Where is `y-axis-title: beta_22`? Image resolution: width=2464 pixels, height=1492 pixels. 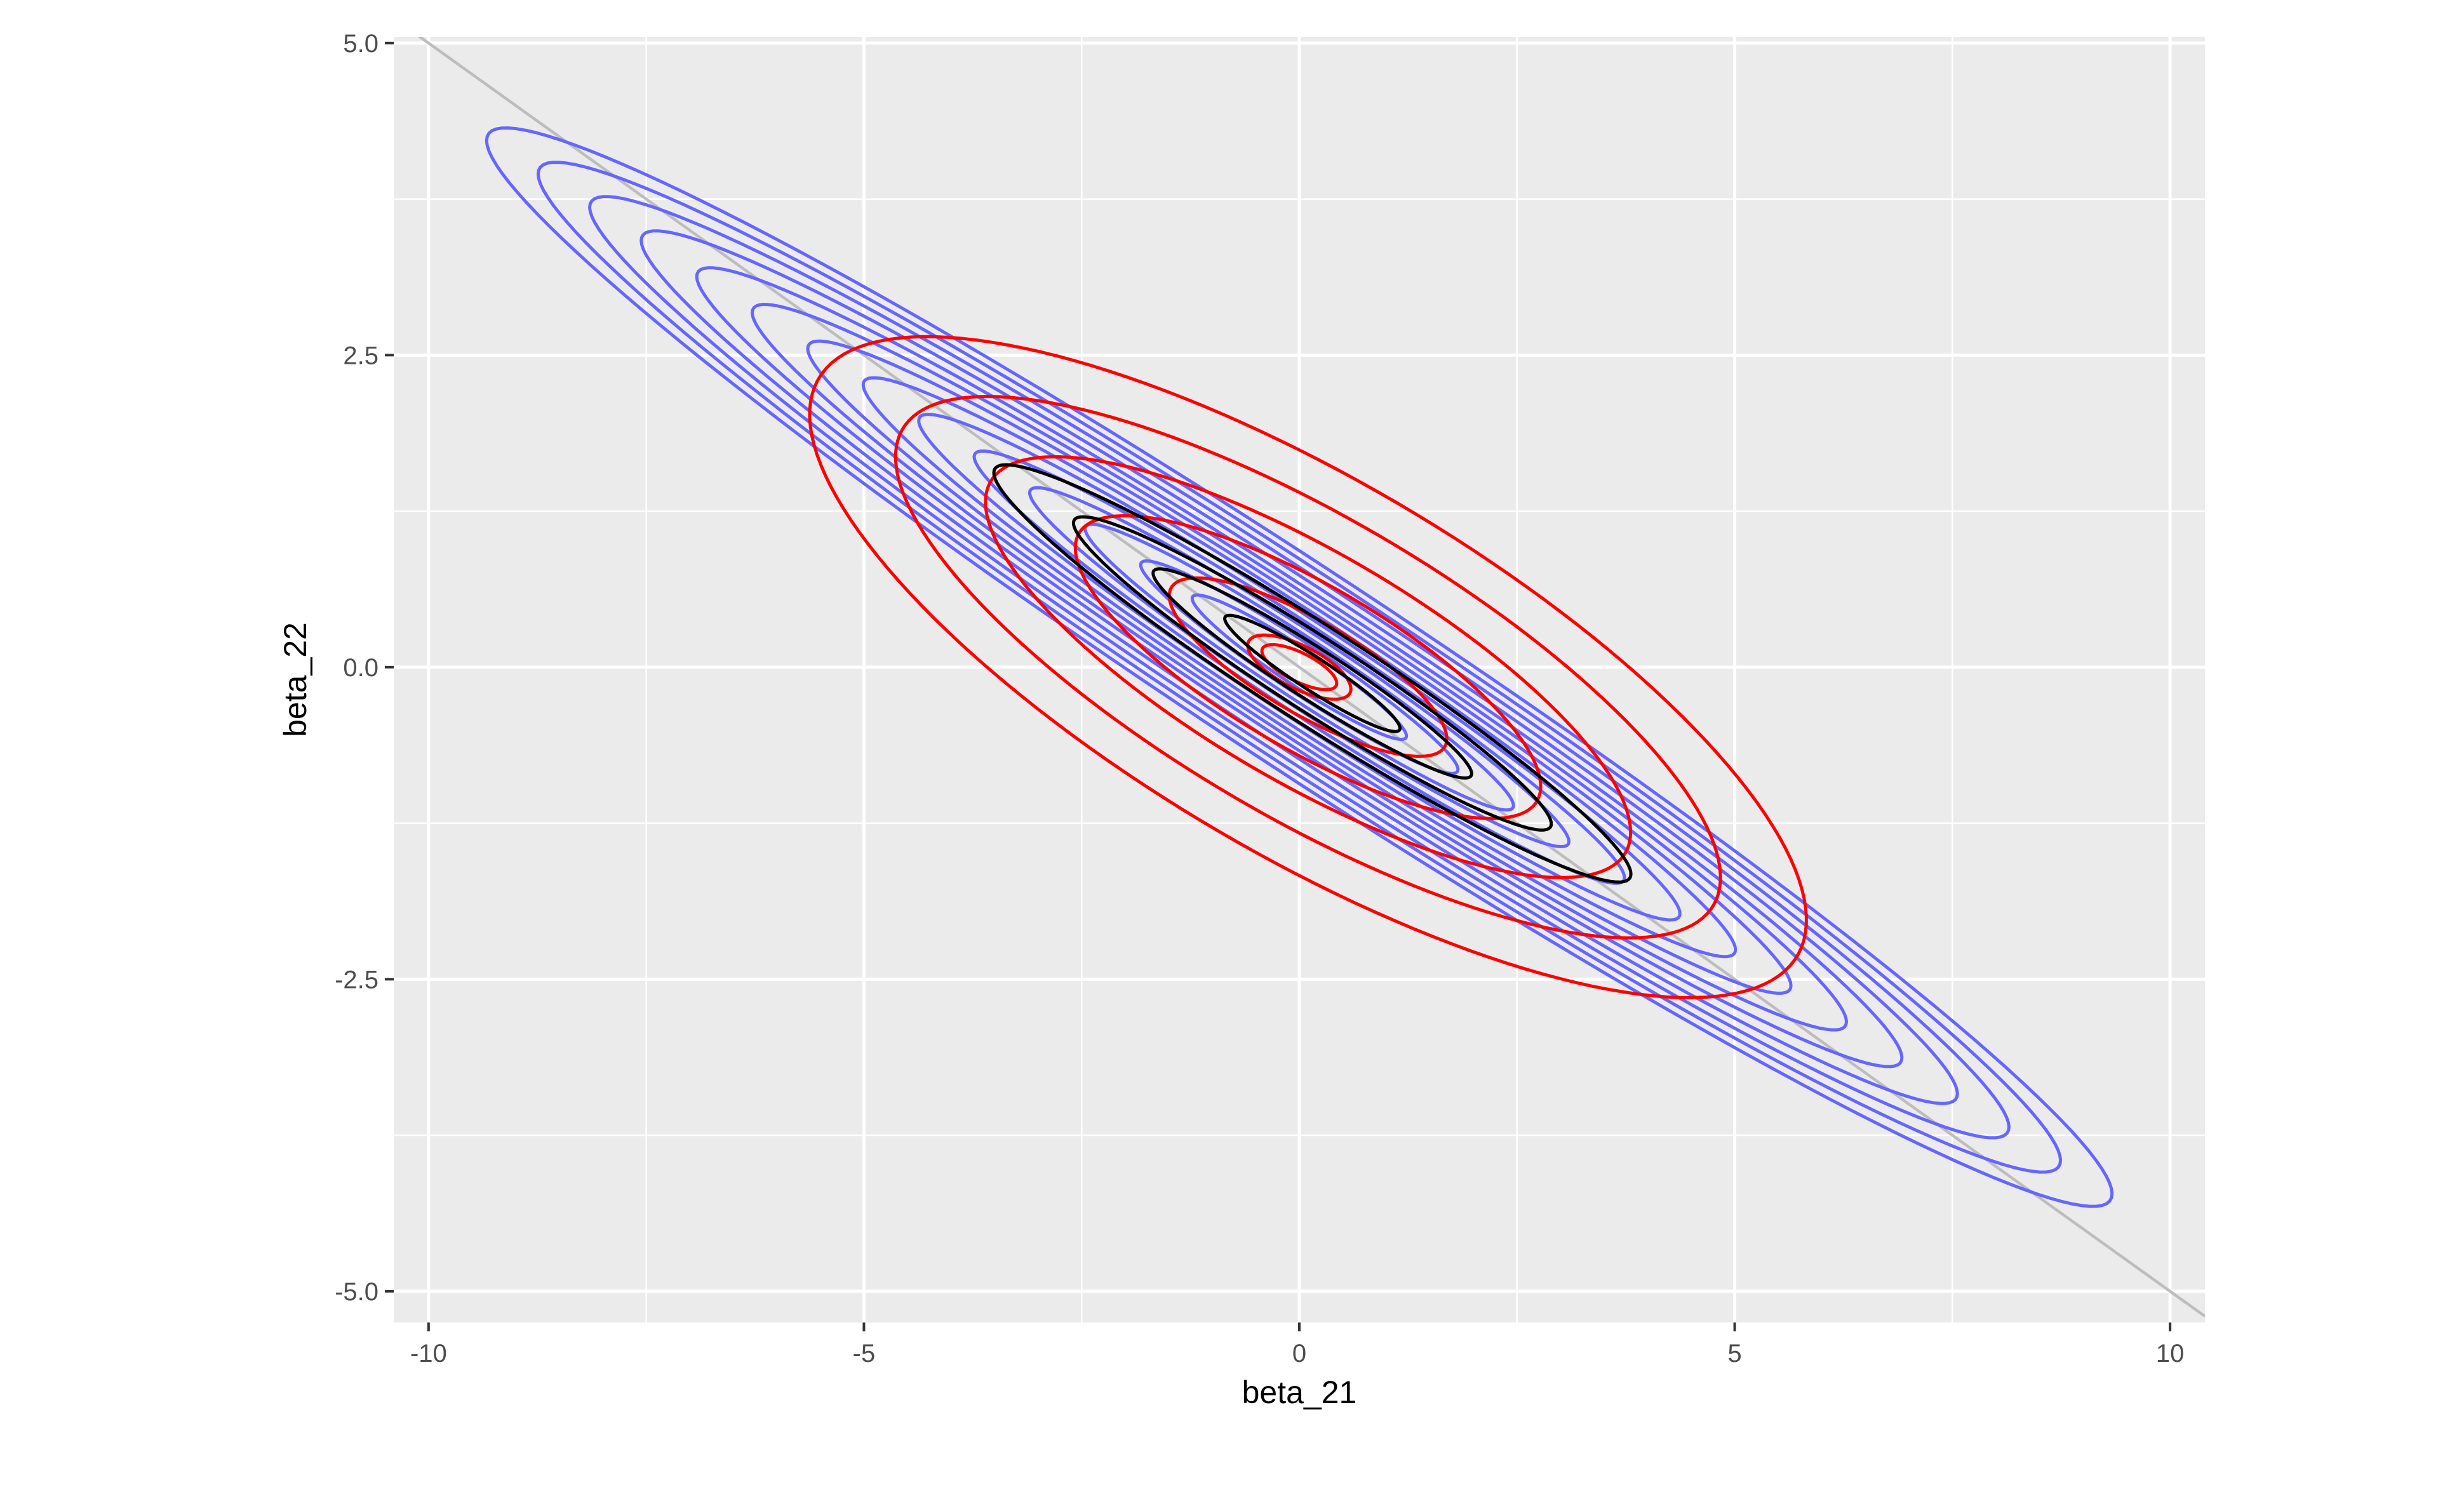 y-axis-title: beta_22 is located at coordinates (295, 679).